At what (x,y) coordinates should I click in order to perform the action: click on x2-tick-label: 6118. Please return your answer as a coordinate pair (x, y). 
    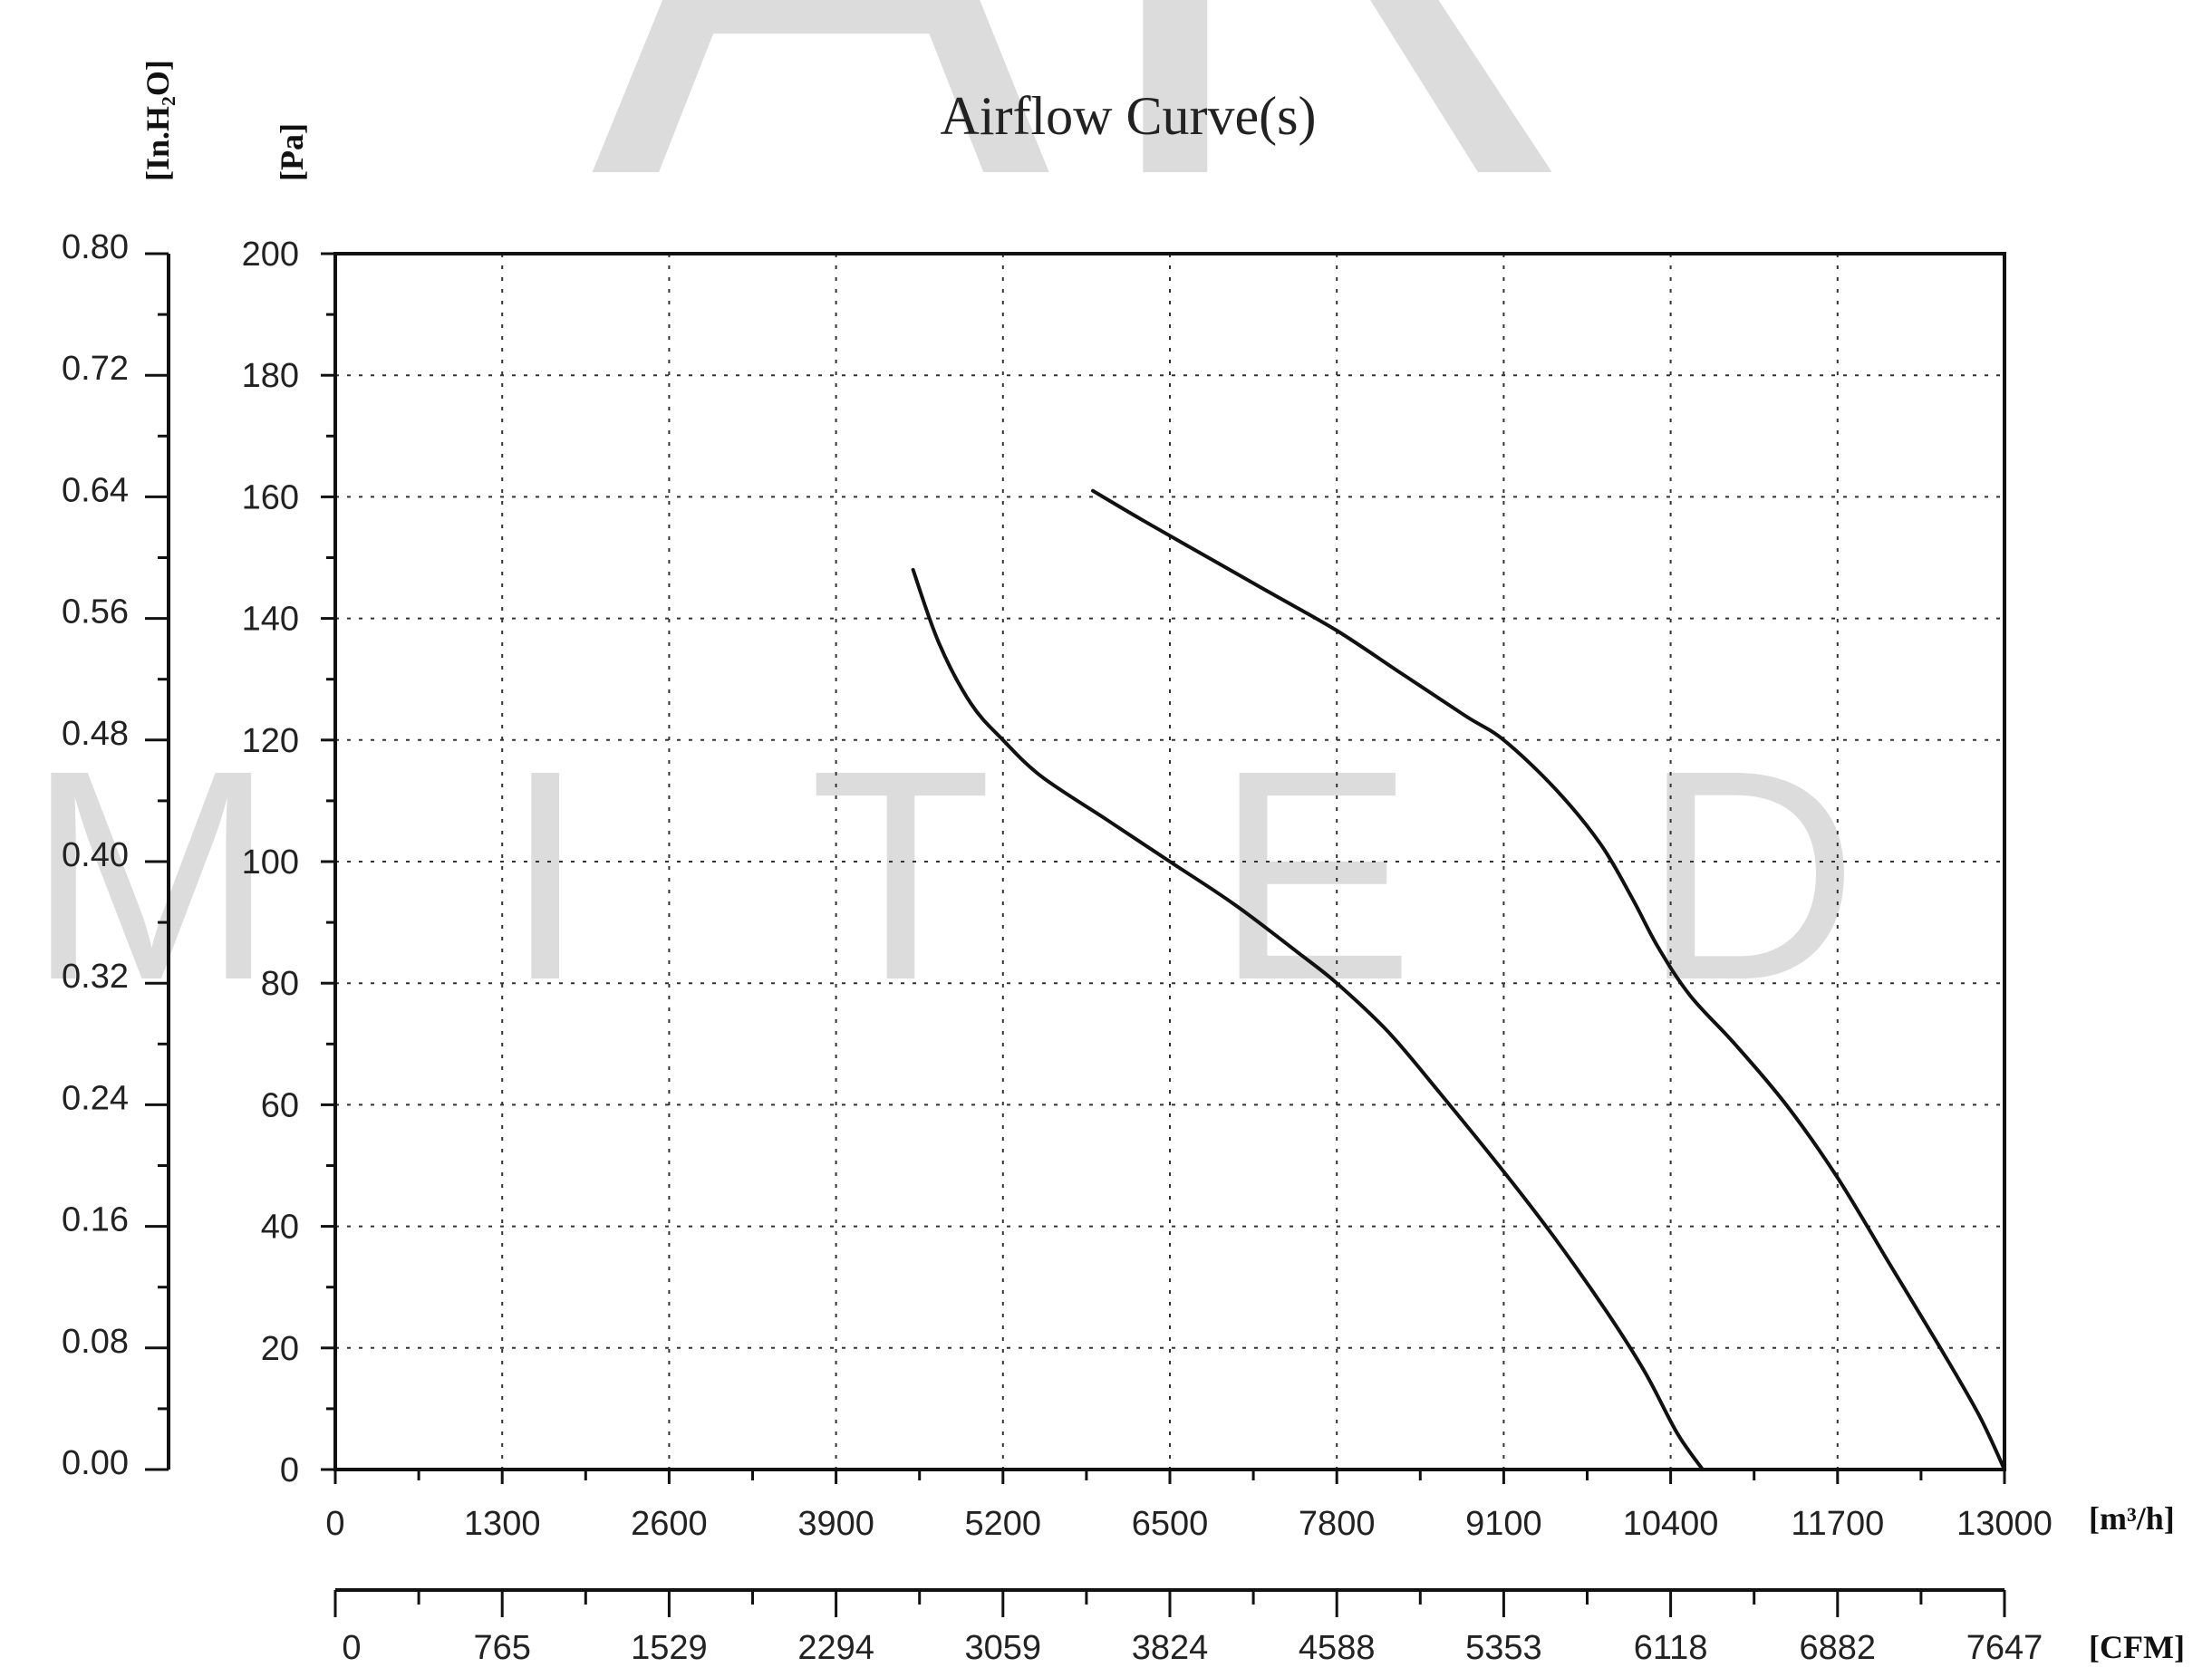
    Looking at the image, I should click on (1671, 1648).